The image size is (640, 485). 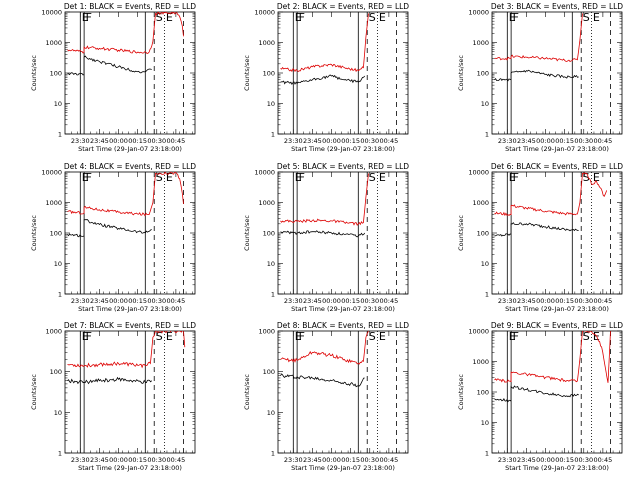 What do you see at coordinates (130, 392) in the screenshot?
I see `plot-frame` at bounding box center [130, 392].